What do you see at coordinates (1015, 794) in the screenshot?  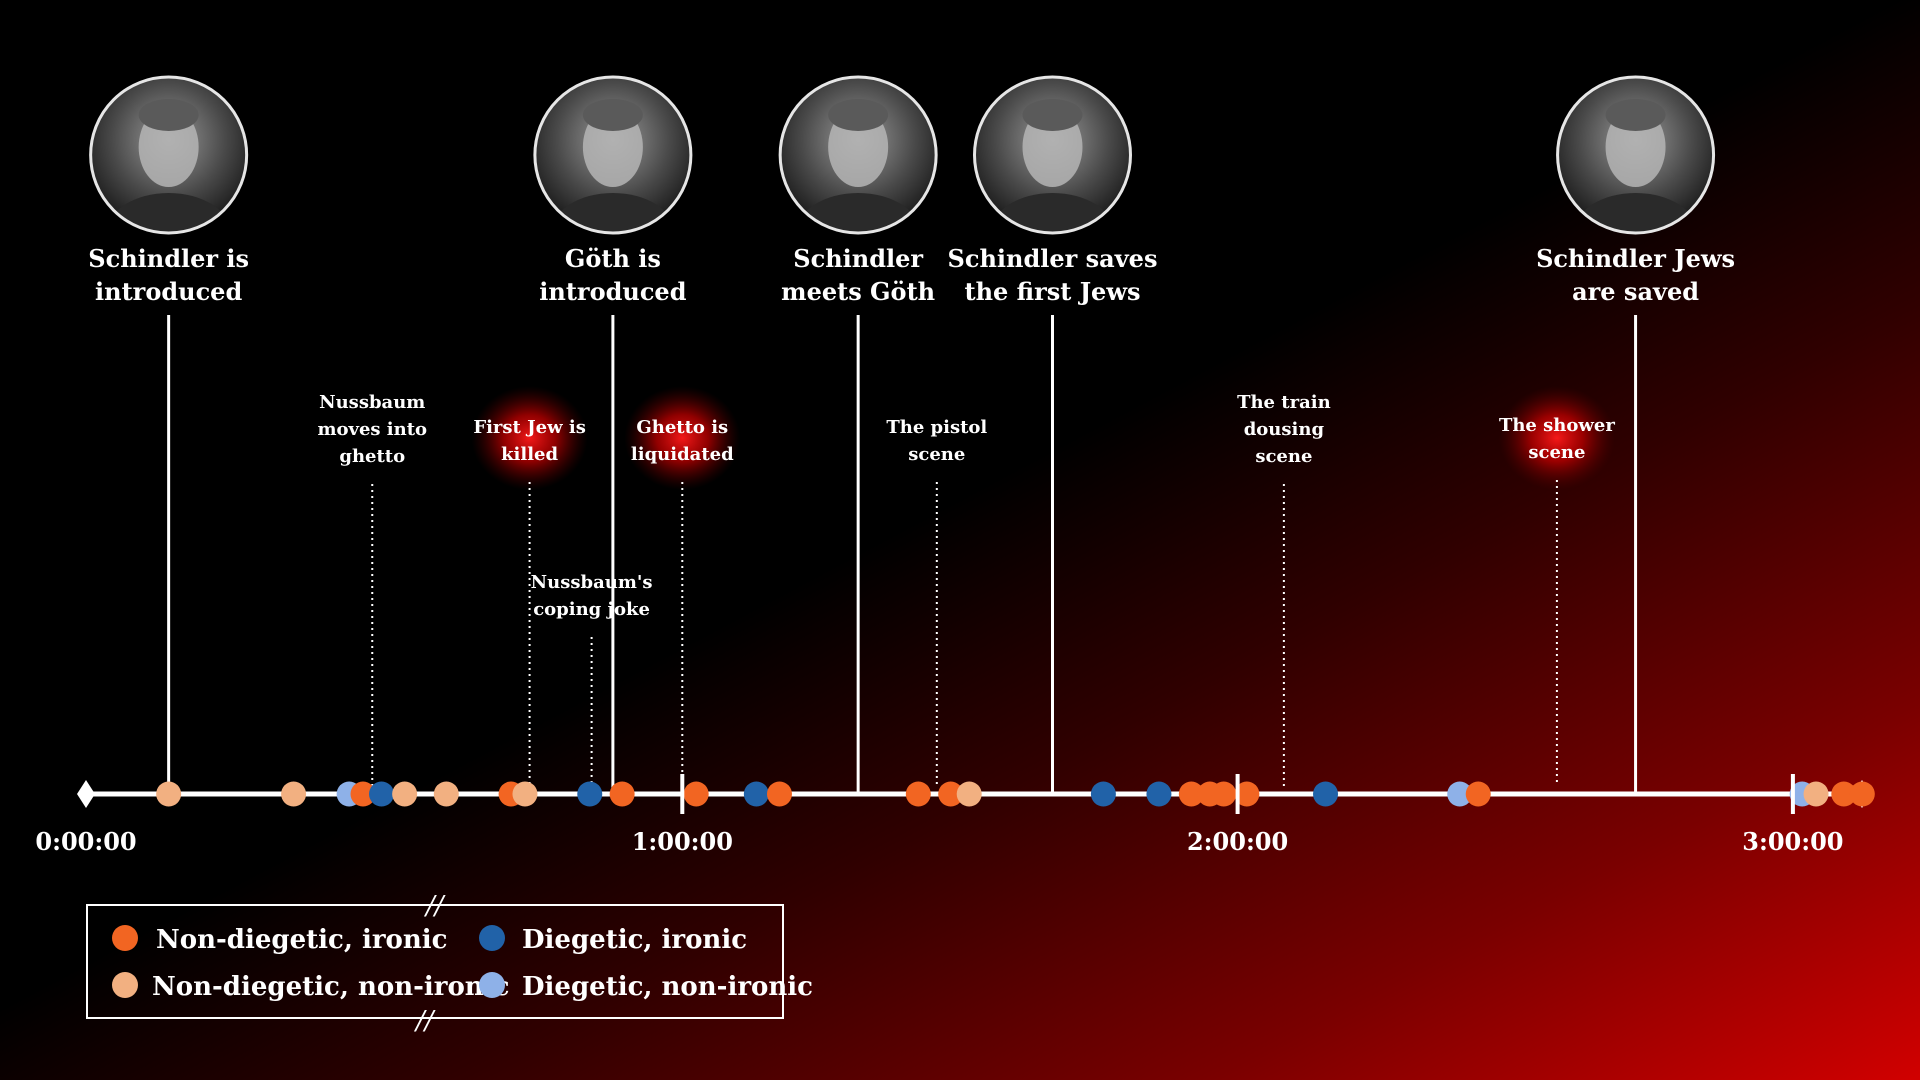 I see `music-cue-points` at bounding box center [1015, 794].